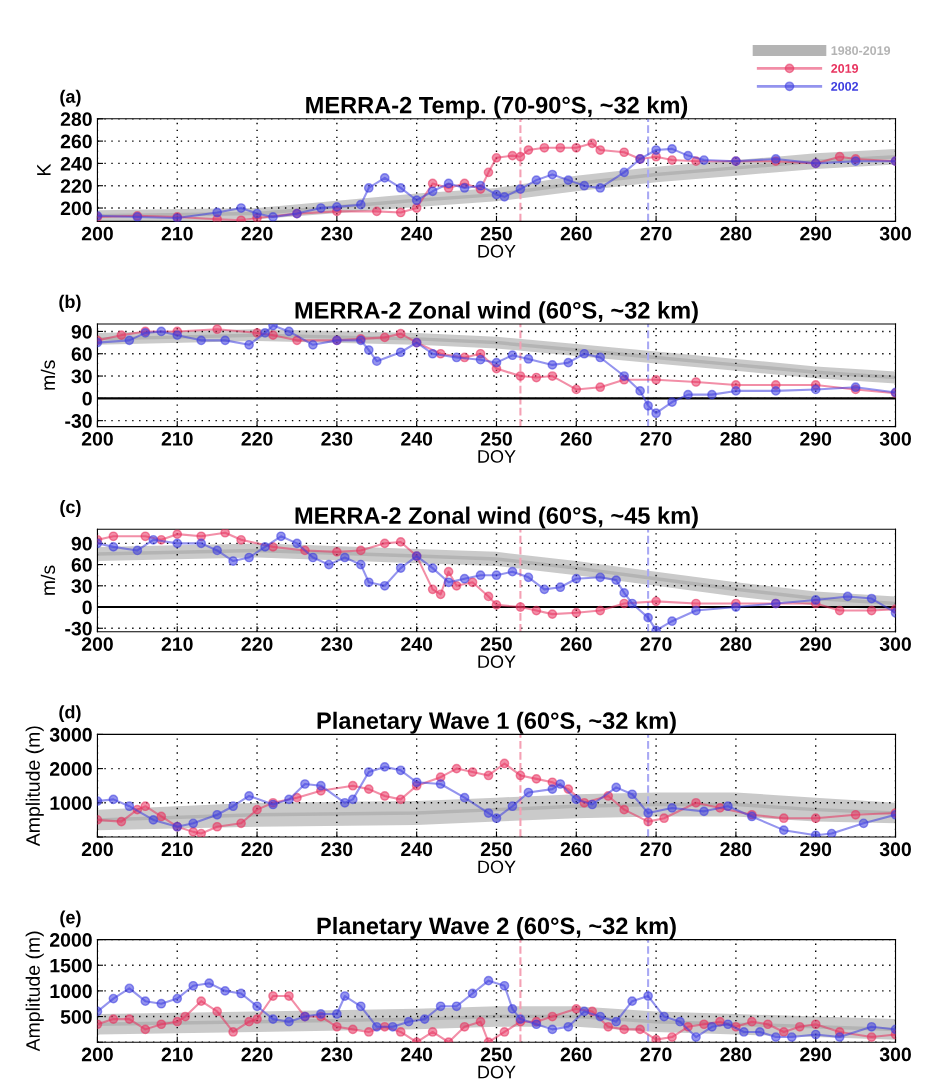 This screenshot has width=928, height=1080. Describe the element at coordinates (70, 303) in the screenshot. I see `text: (b)` at that location.